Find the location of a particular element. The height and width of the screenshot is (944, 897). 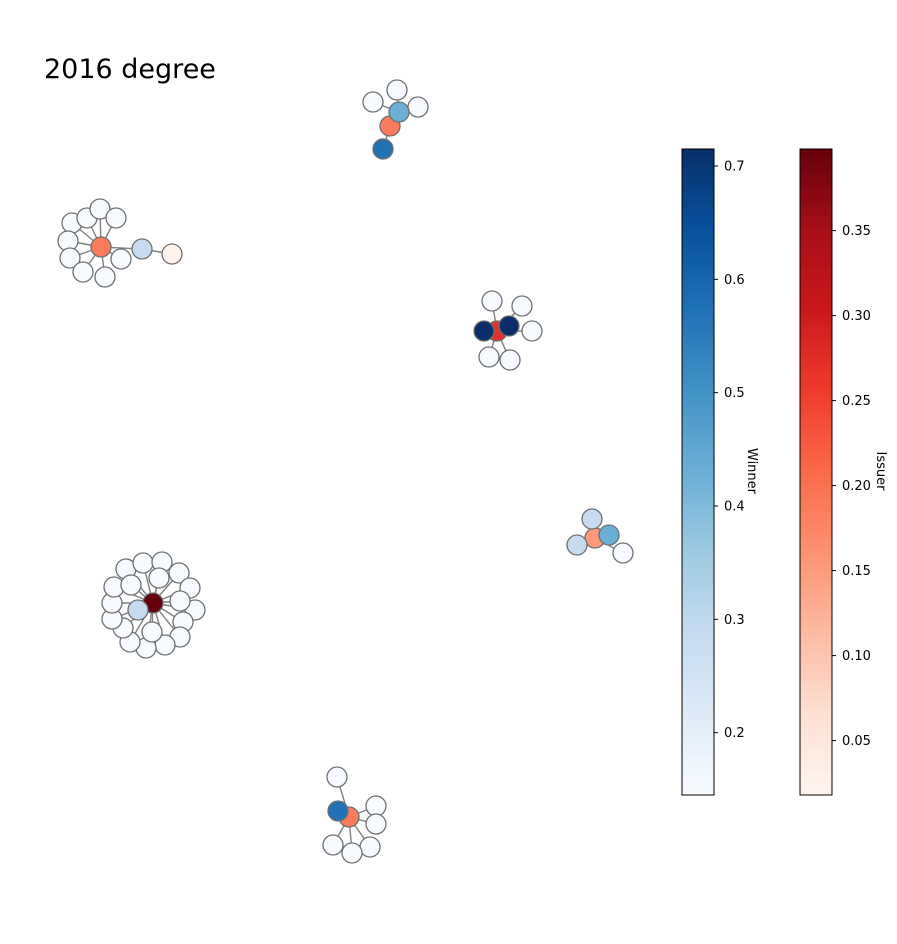

issuer-colorbar-ticks: 0.05 0.10 0.15 0.20 0.25 0.30 0.35 is located at coordinates (851, 486).